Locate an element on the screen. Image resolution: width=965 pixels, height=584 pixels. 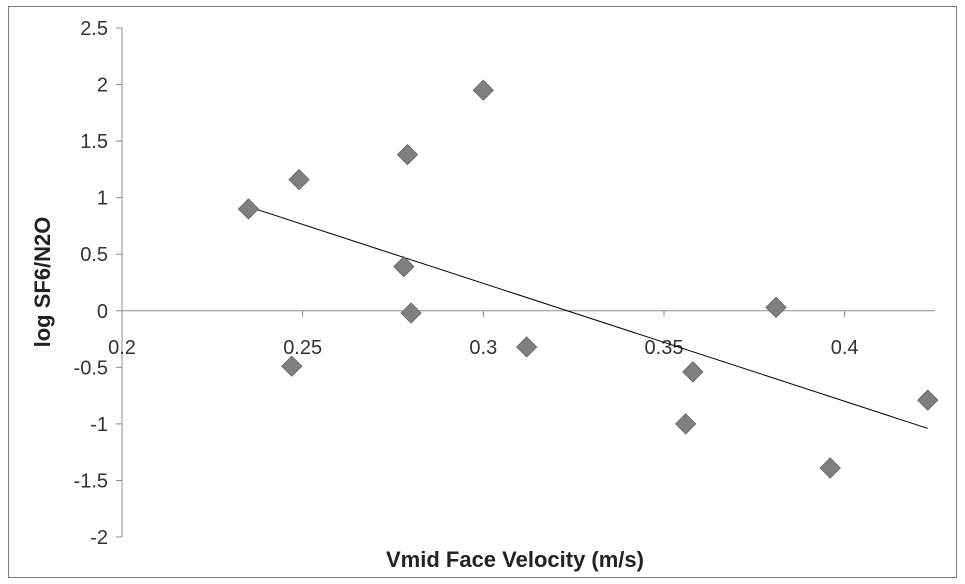
x-axis: 0.2 0.25 0.3 0.35 0.4 is located at coordinates (521, 334).